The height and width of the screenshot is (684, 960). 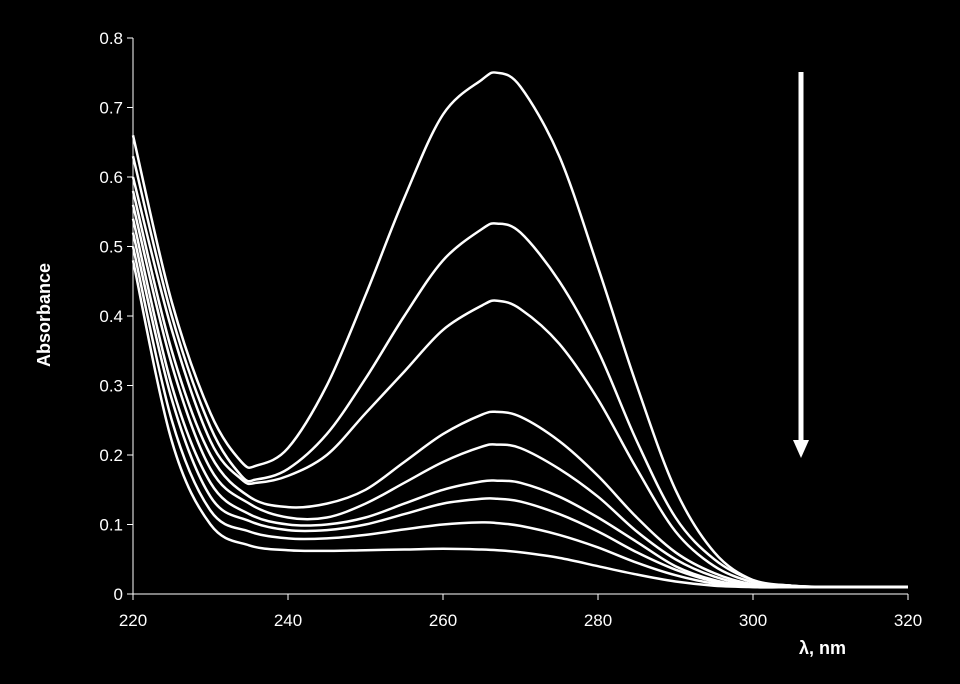 I want to click on y-axis-title: Absorbance, so click(x=44, y=315).